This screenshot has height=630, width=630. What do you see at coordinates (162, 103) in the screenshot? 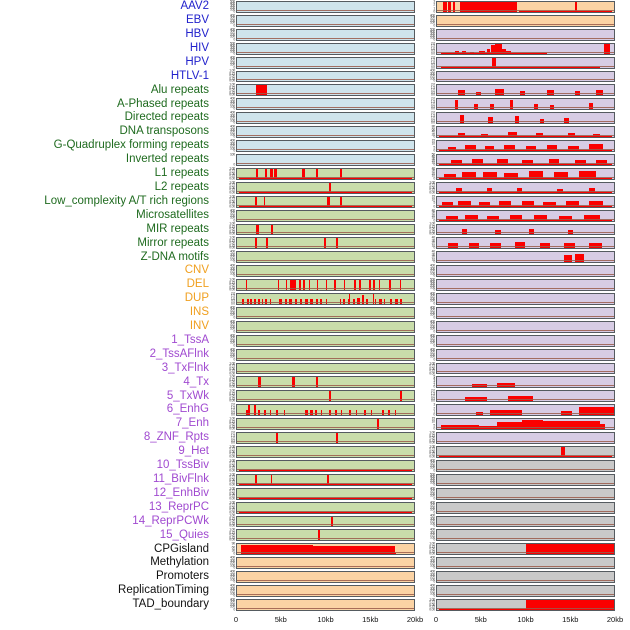
I see `track-label-a-phased-repeats: A-Phased repeats` at bounding box center [162, 103].